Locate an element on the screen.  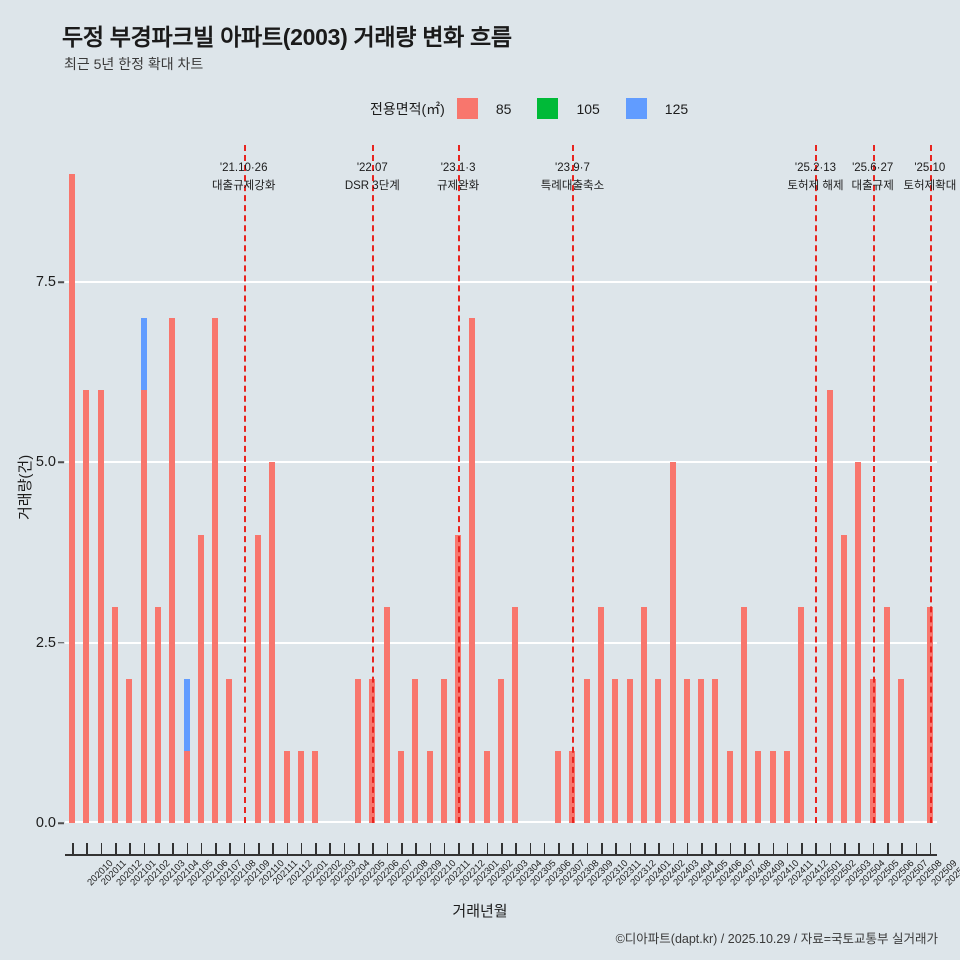
legend-item-125: 125 is located at coordinates (656, 108).